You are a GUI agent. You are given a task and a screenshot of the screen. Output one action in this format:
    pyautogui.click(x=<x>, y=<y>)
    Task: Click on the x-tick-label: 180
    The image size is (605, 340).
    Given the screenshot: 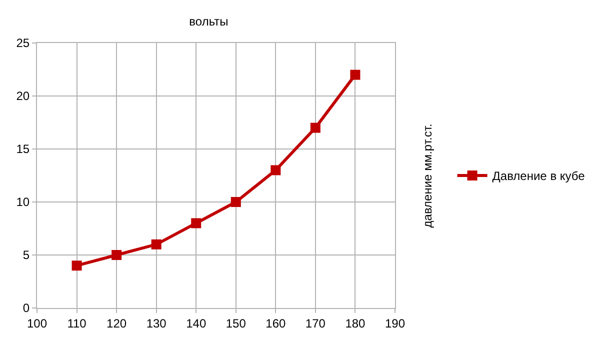 What is the action you would take?
    pyautogui.click(x=355, y=323)
    